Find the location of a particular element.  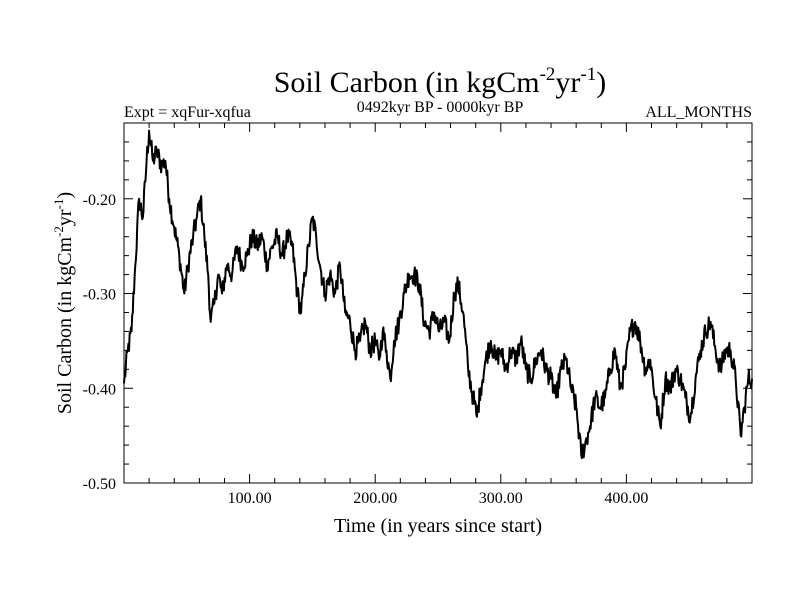

x-tick-label: 200.00 is located at coordinates (375, 498).